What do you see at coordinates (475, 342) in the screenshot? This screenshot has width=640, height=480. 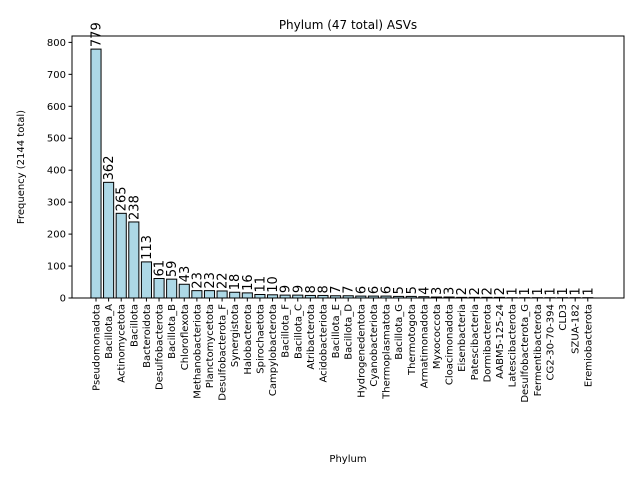 I see `x-tick-label: Patescibacteria` at bounding box center [475, 342].